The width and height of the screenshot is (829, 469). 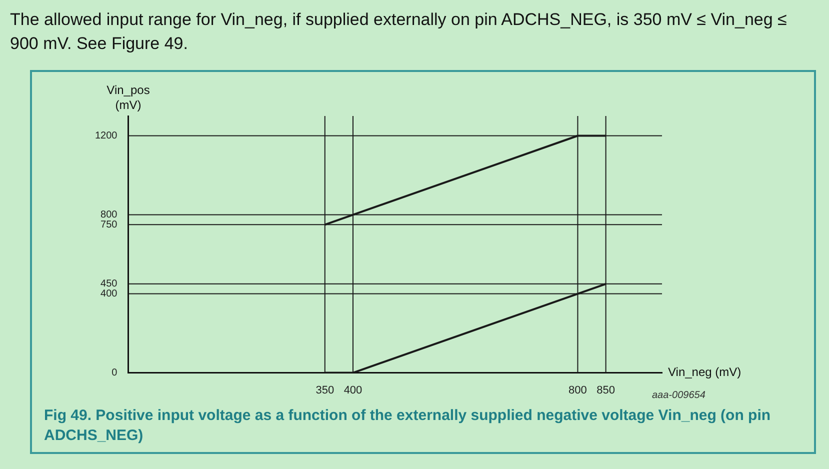 What do you see at coordinates (679, 395) in the screenshot?
I see `text: aaa-009654` at bounding box center [679, 395].